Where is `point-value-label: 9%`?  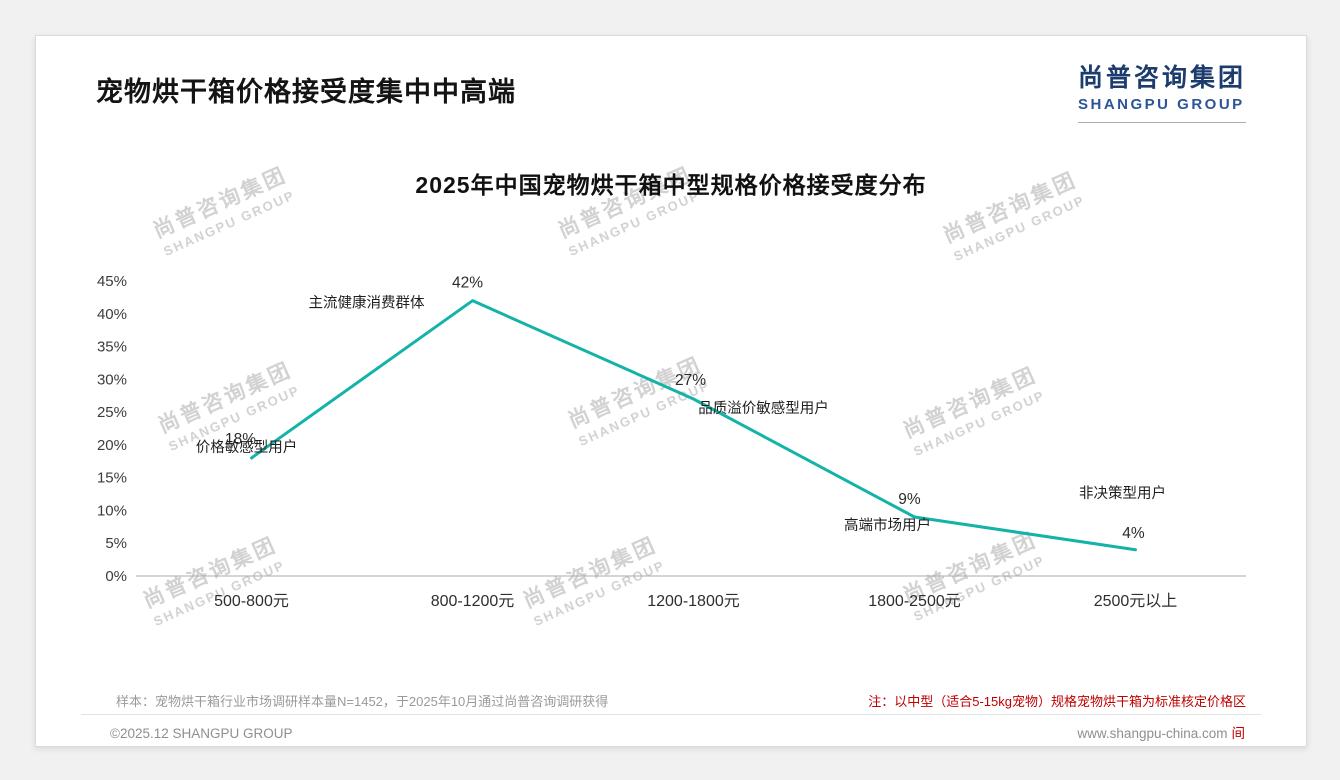 point-value-label: 9% is located at coordinates (909, 499).